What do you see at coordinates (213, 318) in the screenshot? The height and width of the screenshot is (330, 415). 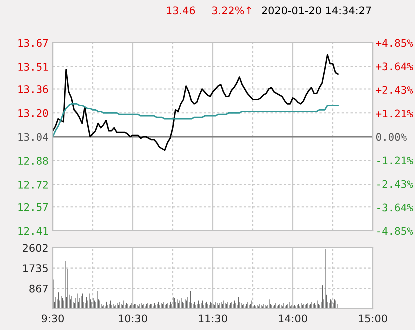 I see `x-tick-label: 11:30` at bounding box center [213, 318].